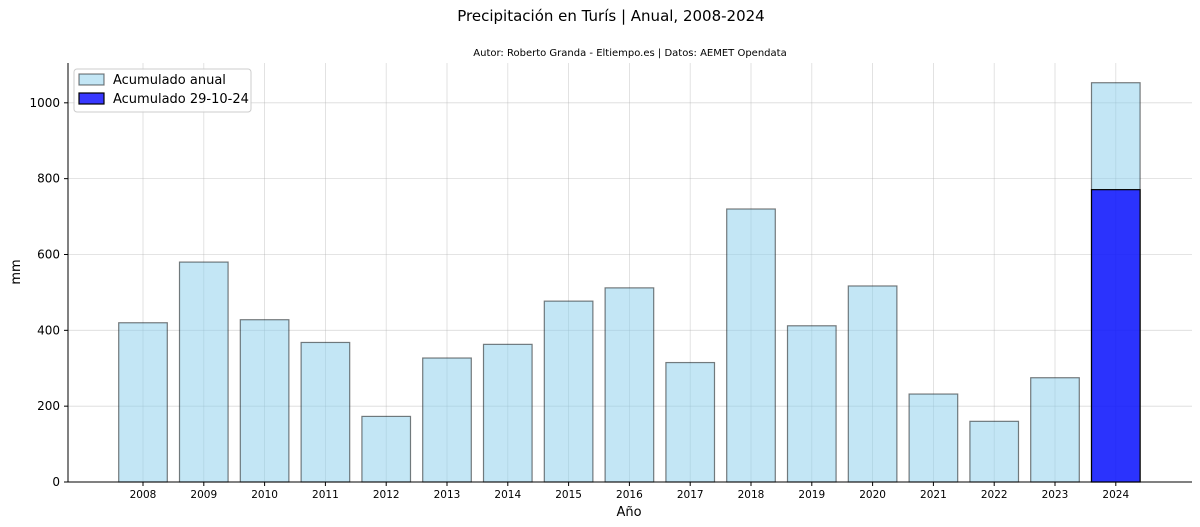 This screenshot has height=527, width=1200. Describe the element at coordinates (1055, 495) in the screenshot. I see `x-tick-label: 2023` at that location.